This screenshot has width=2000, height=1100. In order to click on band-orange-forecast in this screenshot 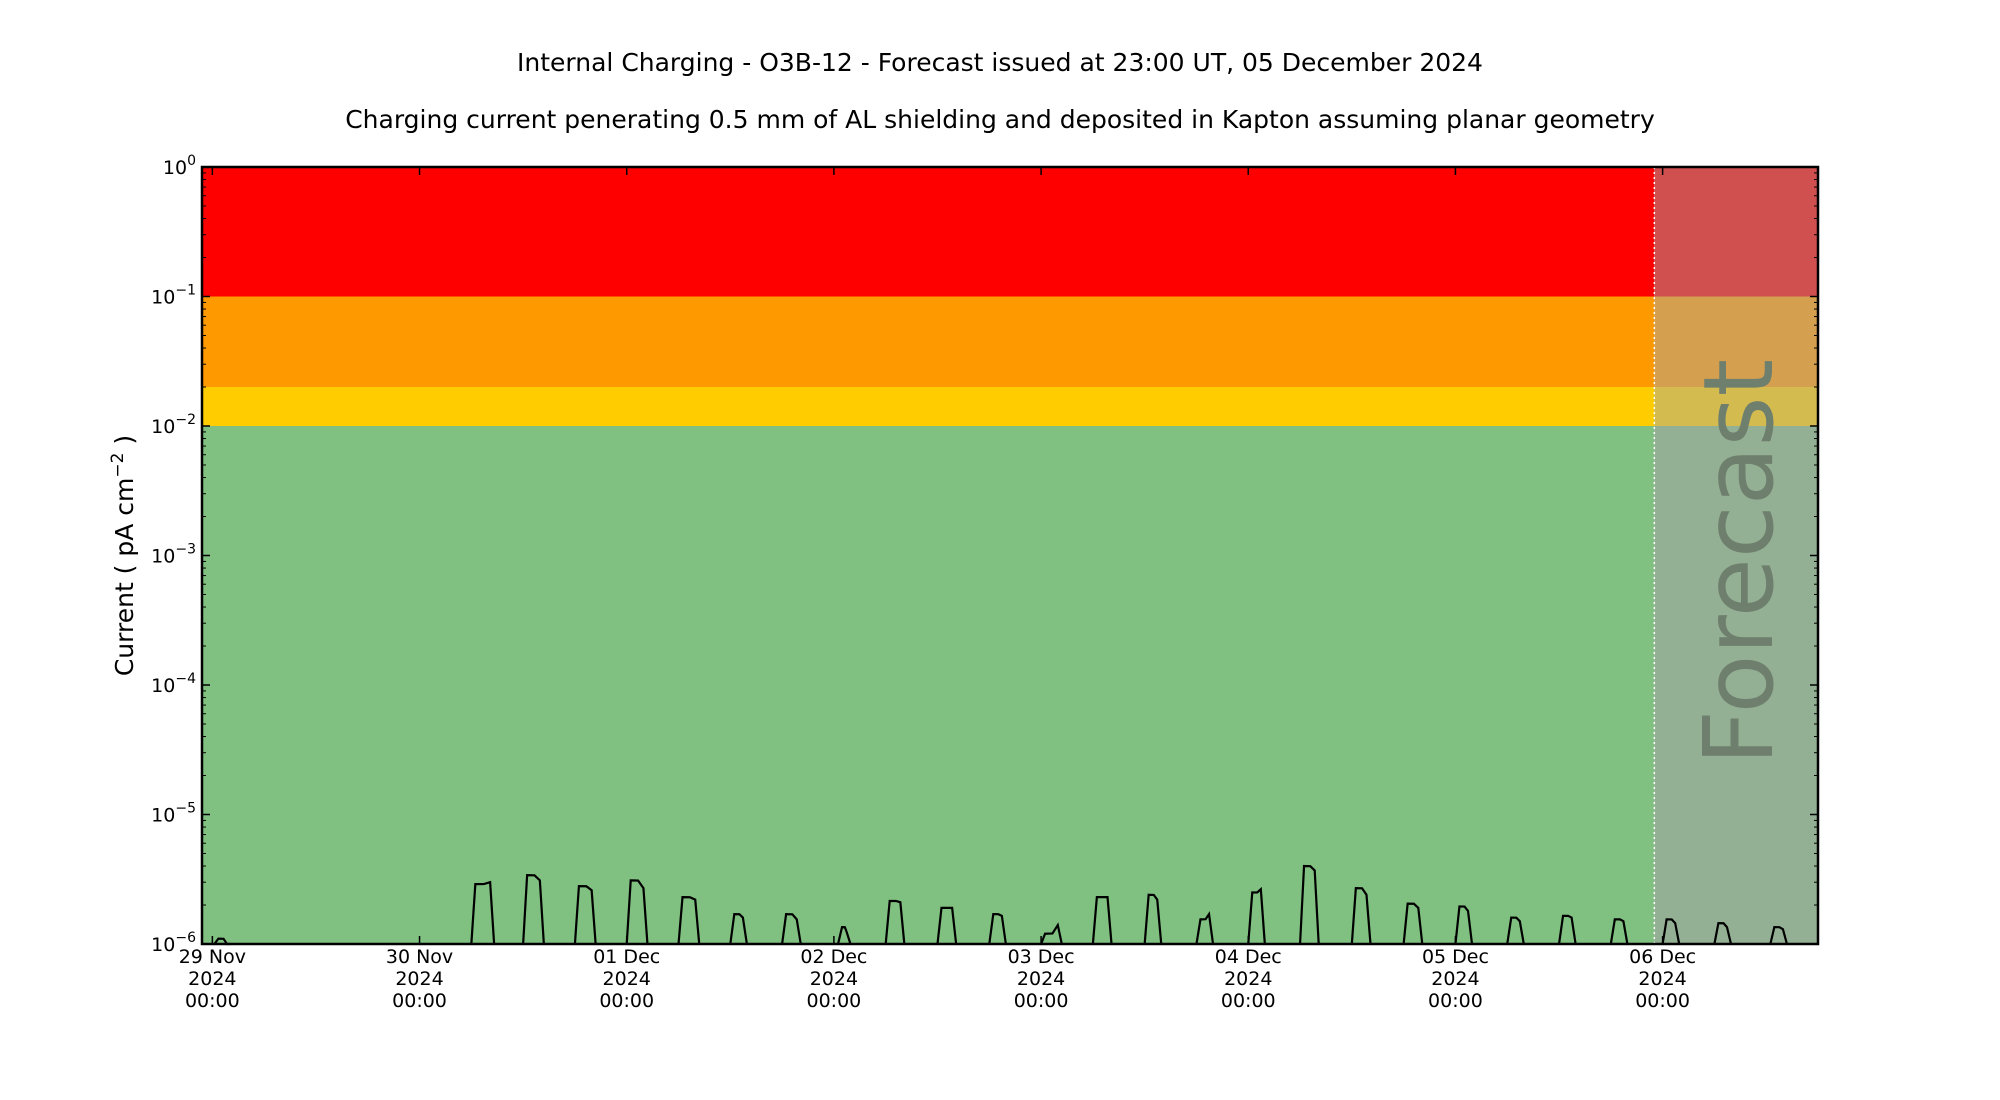, I will do `click(1736, 342)`.